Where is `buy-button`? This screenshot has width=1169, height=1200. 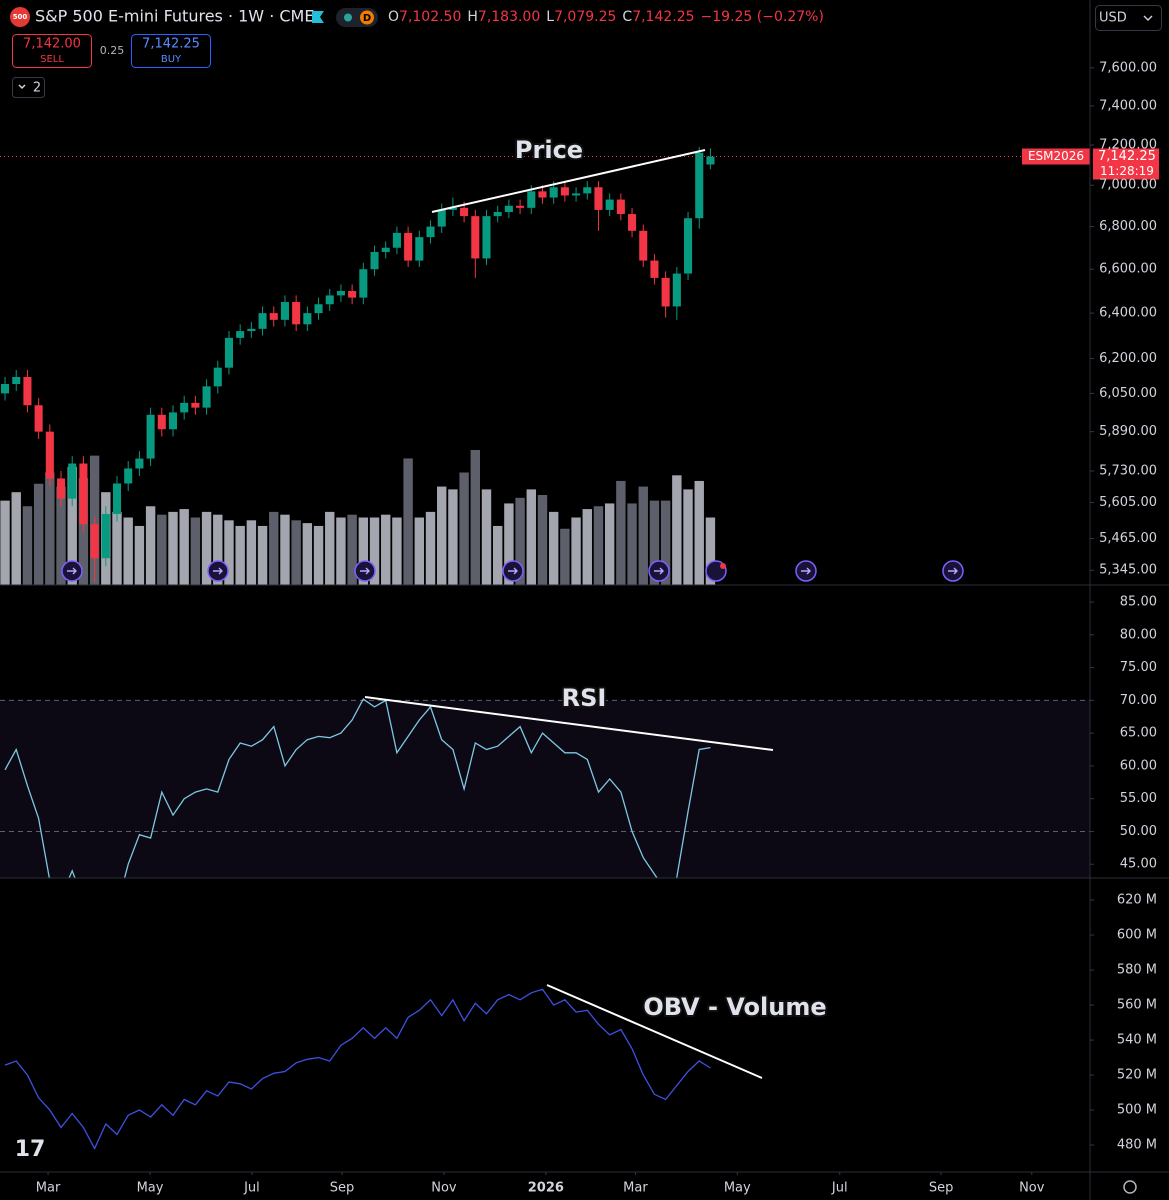 buy-button is located at coordinates (171, 51).